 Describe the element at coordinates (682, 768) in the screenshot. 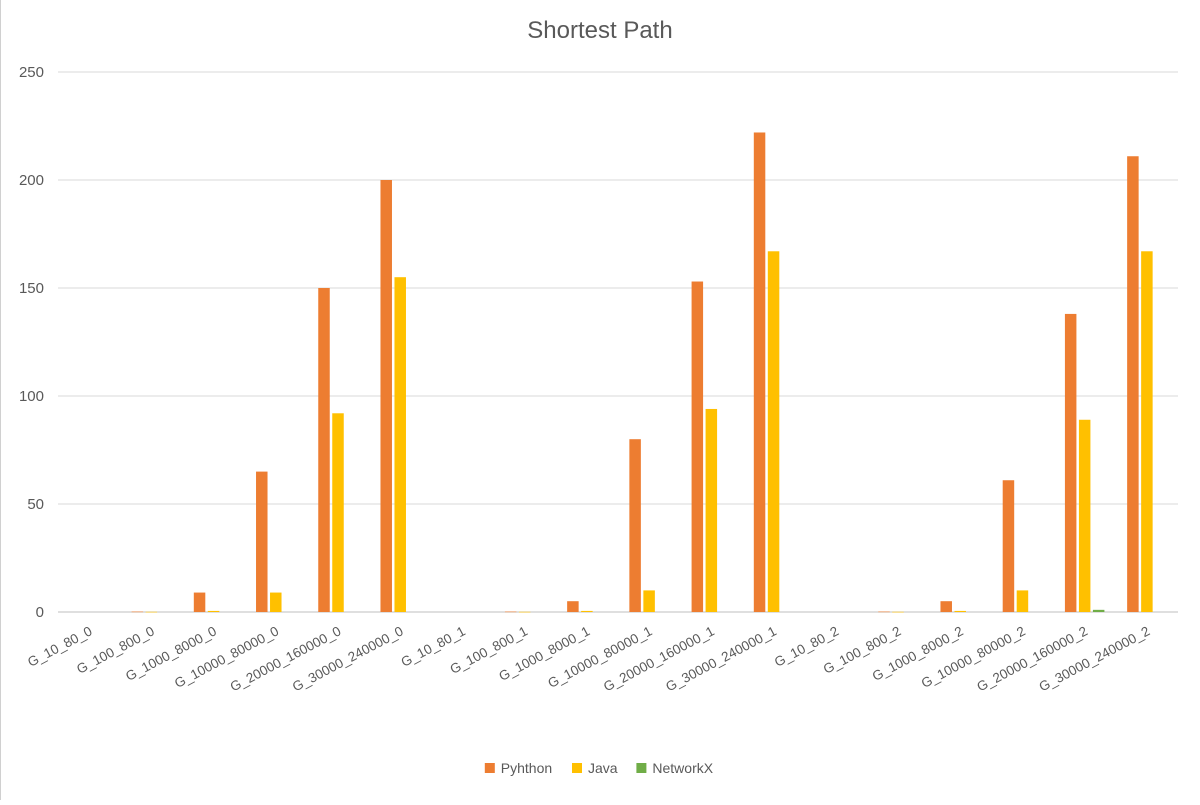

I see `legend-label-networkx: NetworkX` at that location.